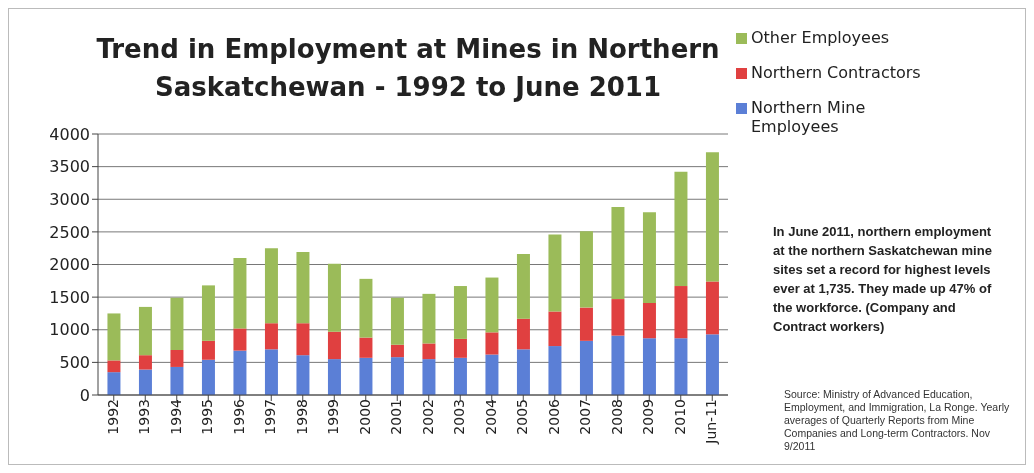 The image size is (1034, 473). What do you see at coordinates (553, 416) in the screenshot?
I see `x-tick-label: 2006` at bounding box center [553, 416].